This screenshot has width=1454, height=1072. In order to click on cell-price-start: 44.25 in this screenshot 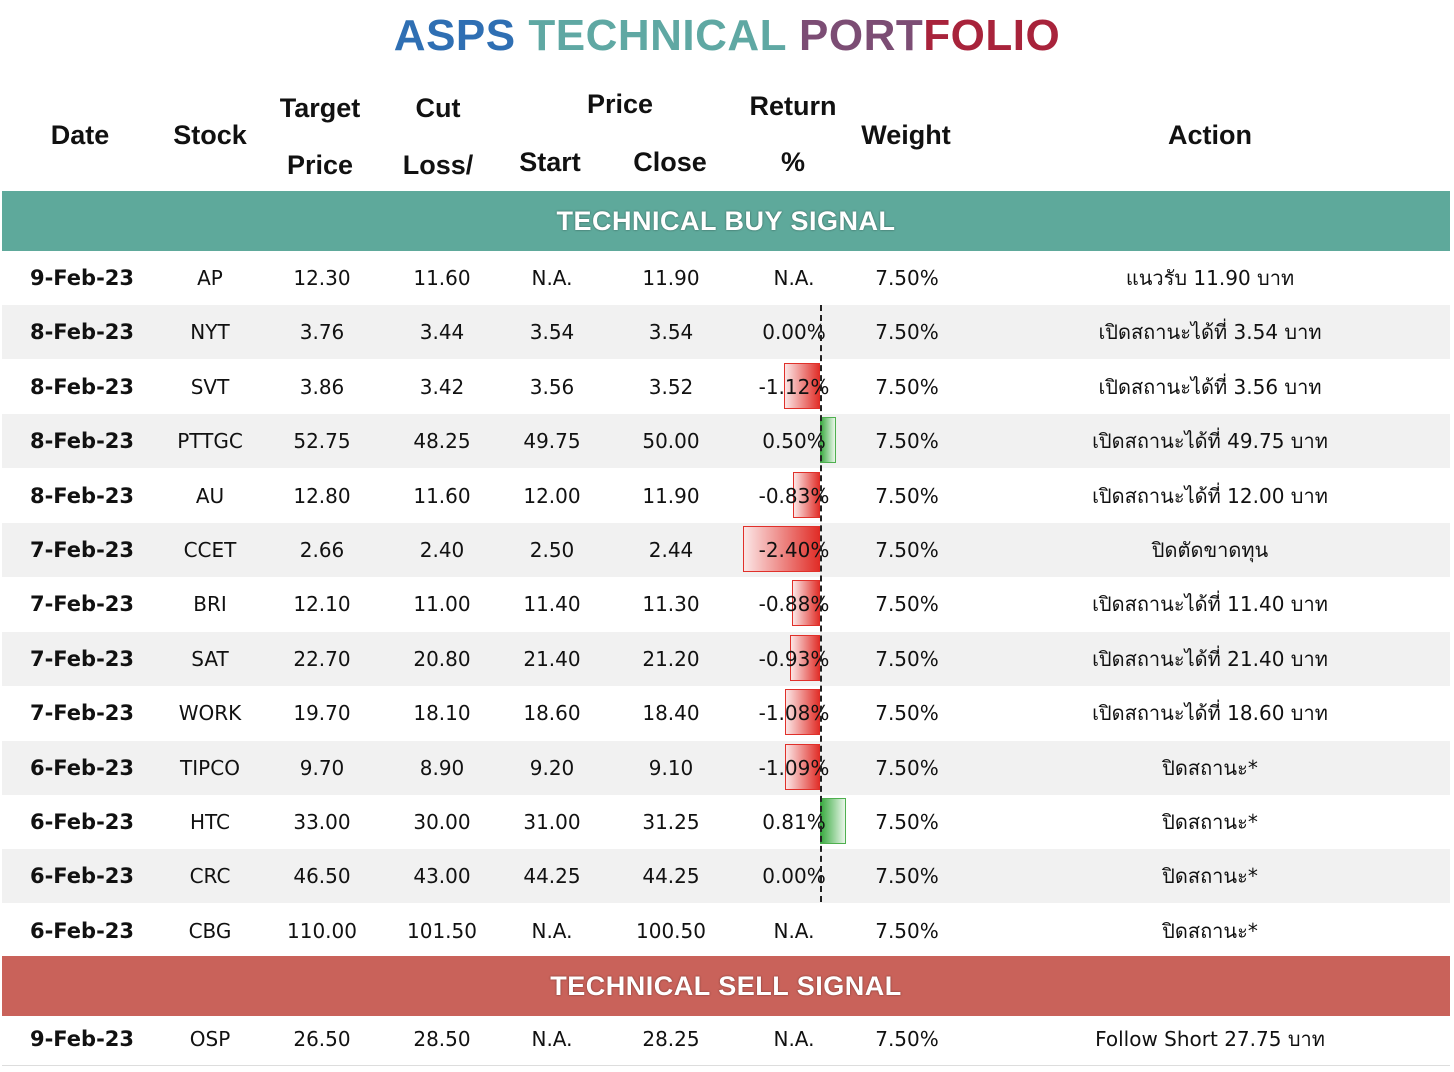, I will do `click(552, 876)`.